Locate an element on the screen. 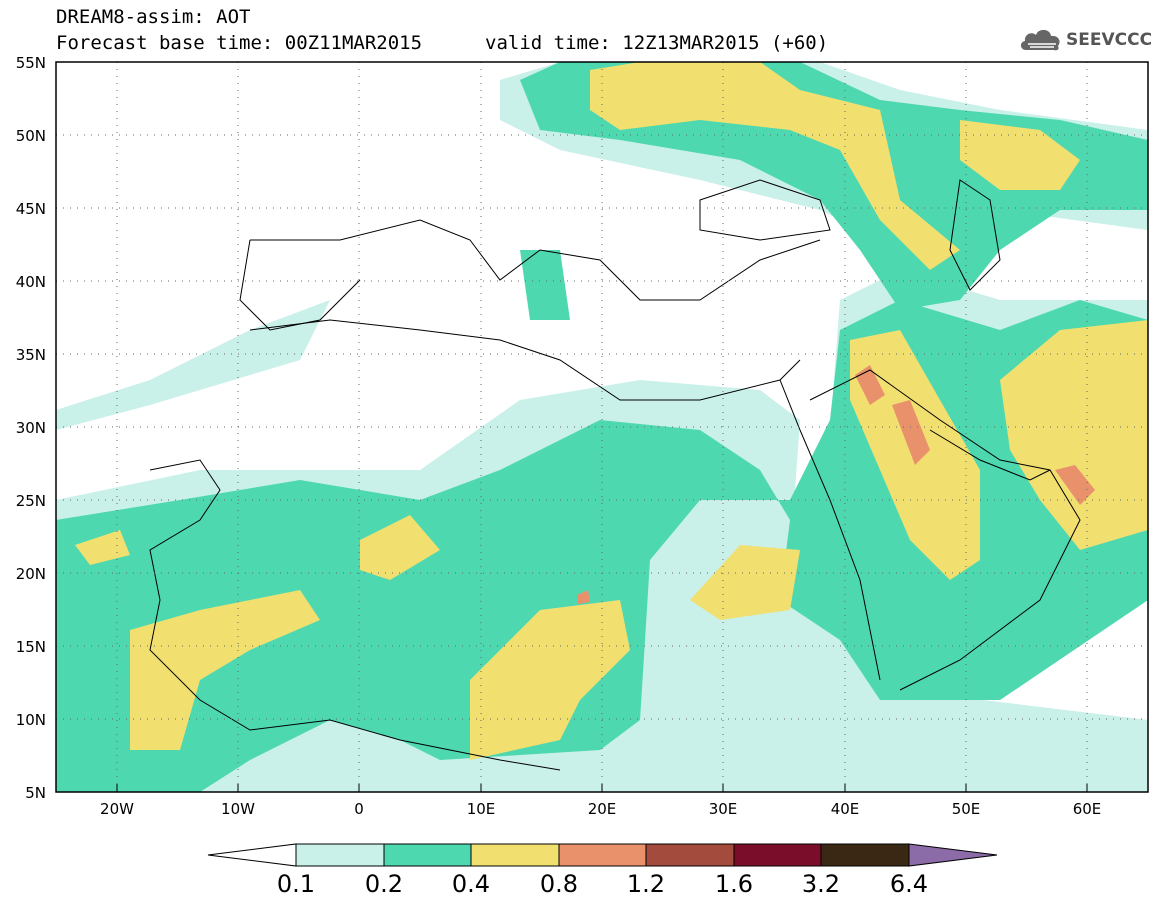 Image resolution: width=1165 pixels, height=905 pixels. aot-band-08-iraq is located at coordinates (870, 385).